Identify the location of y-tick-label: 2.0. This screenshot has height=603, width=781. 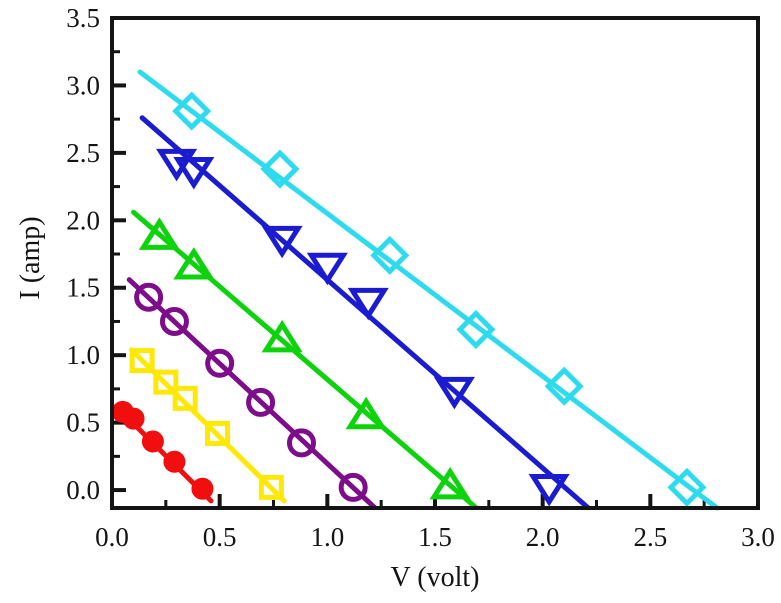
(83, 220).